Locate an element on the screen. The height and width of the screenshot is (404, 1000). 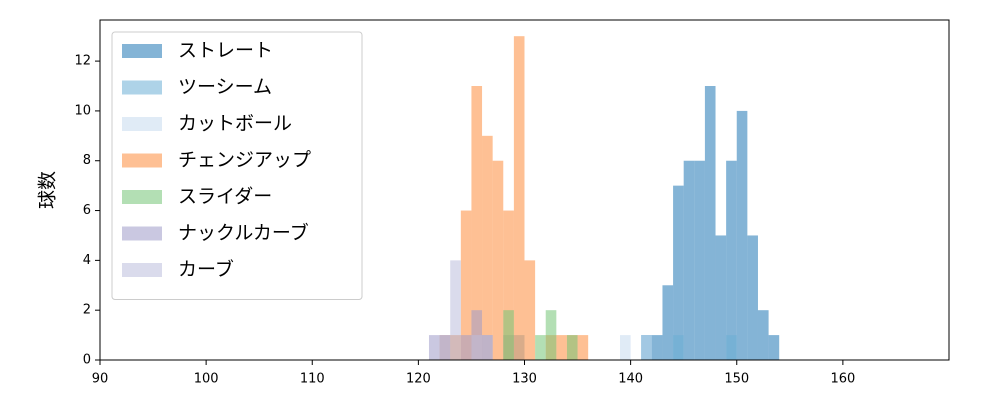
y-tick-label: 6 is located at coordinates (87, 210).